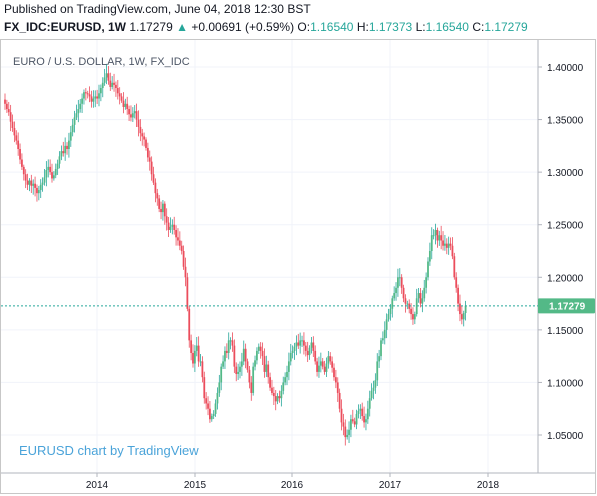  What do you see at coordinates (332, 27) in the screenshot?
I see `open-value: 1.16540` at bounding box center [332, 27].